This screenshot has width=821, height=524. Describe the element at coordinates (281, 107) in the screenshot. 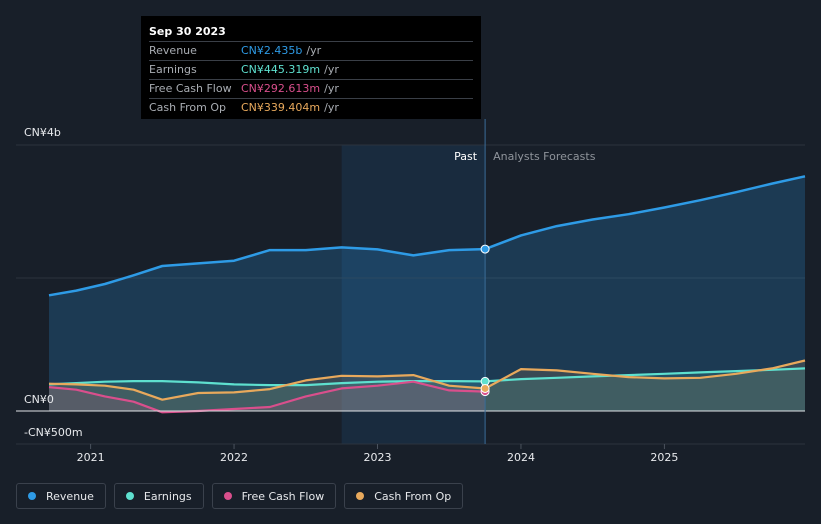

I see `tooltip-value: CN¥339.404m` at that location.